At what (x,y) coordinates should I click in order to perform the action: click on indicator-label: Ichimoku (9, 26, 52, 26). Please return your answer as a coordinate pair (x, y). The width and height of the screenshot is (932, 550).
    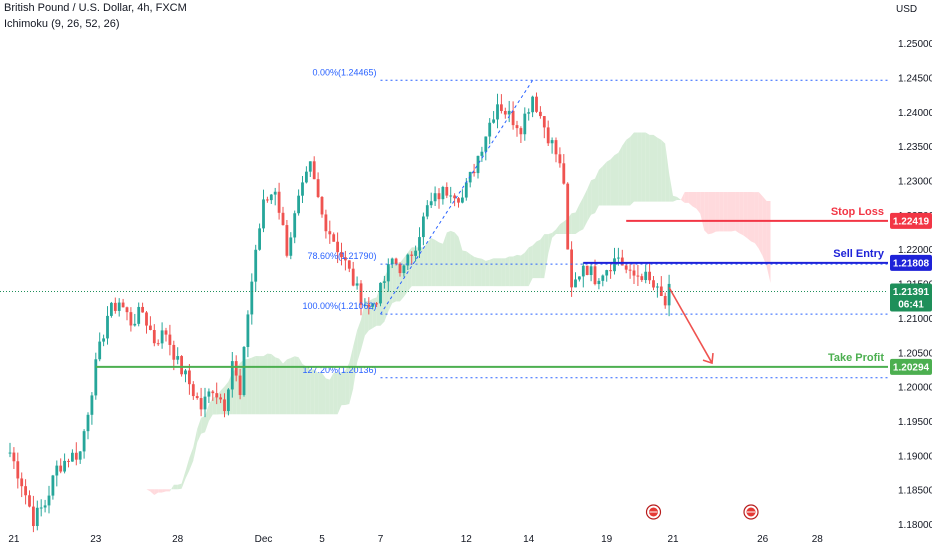
    Looking at the image, I should click on (62, 24).